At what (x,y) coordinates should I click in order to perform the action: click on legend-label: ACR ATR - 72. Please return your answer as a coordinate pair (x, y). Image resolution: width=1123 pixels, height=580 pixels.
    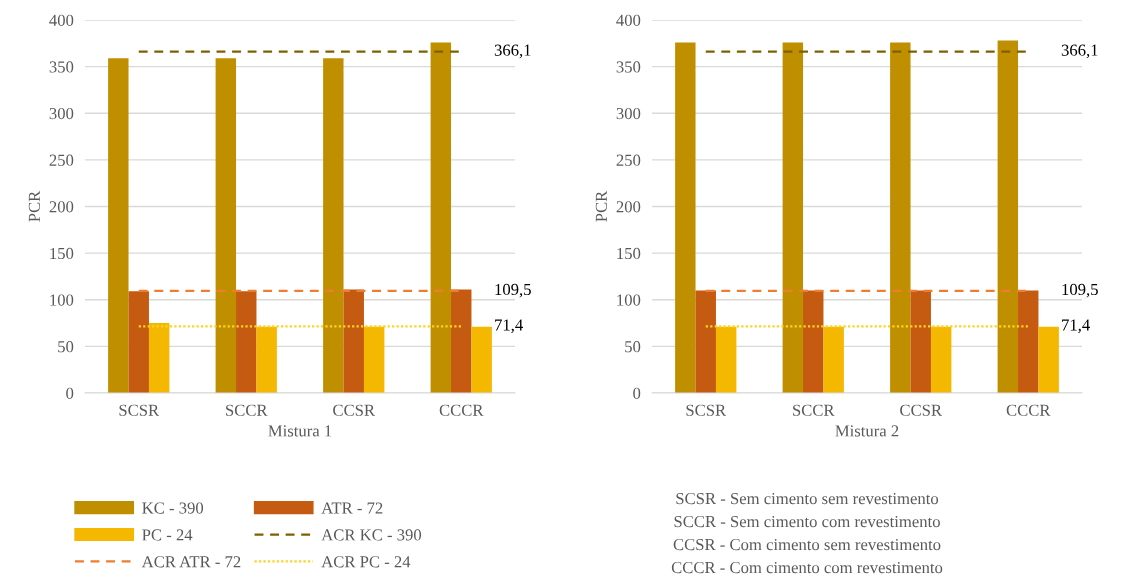
    Looking at the image, I should click on (191, 562).